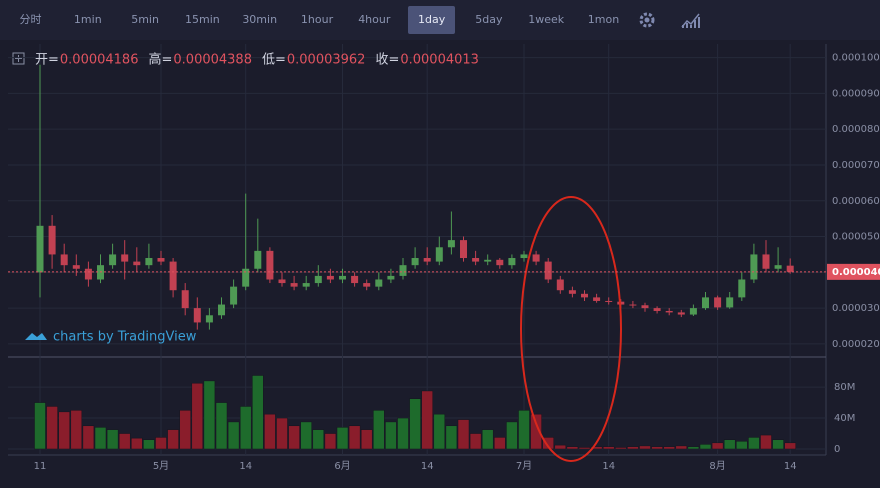 This screenshot has width=880, height=488. I want to click on interval-button: 5min, so click(145, 19).